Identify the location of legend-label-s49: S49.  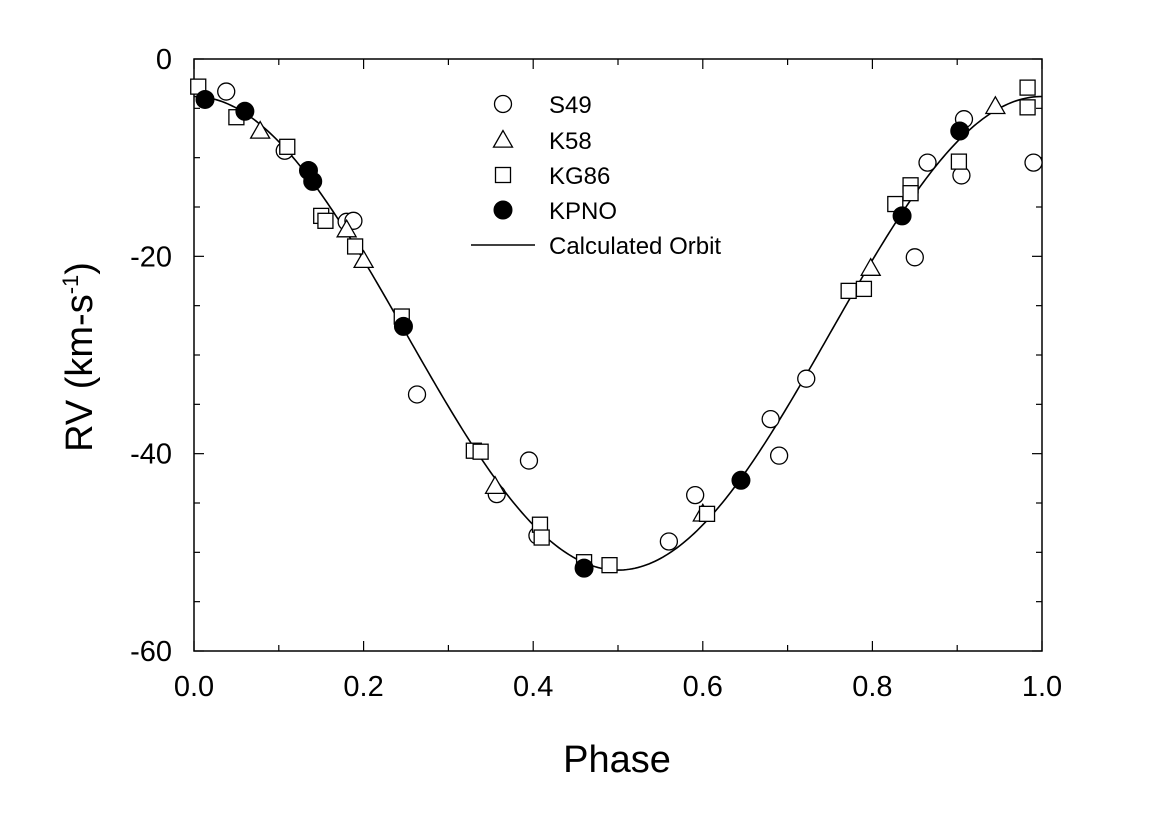
(570, 105).